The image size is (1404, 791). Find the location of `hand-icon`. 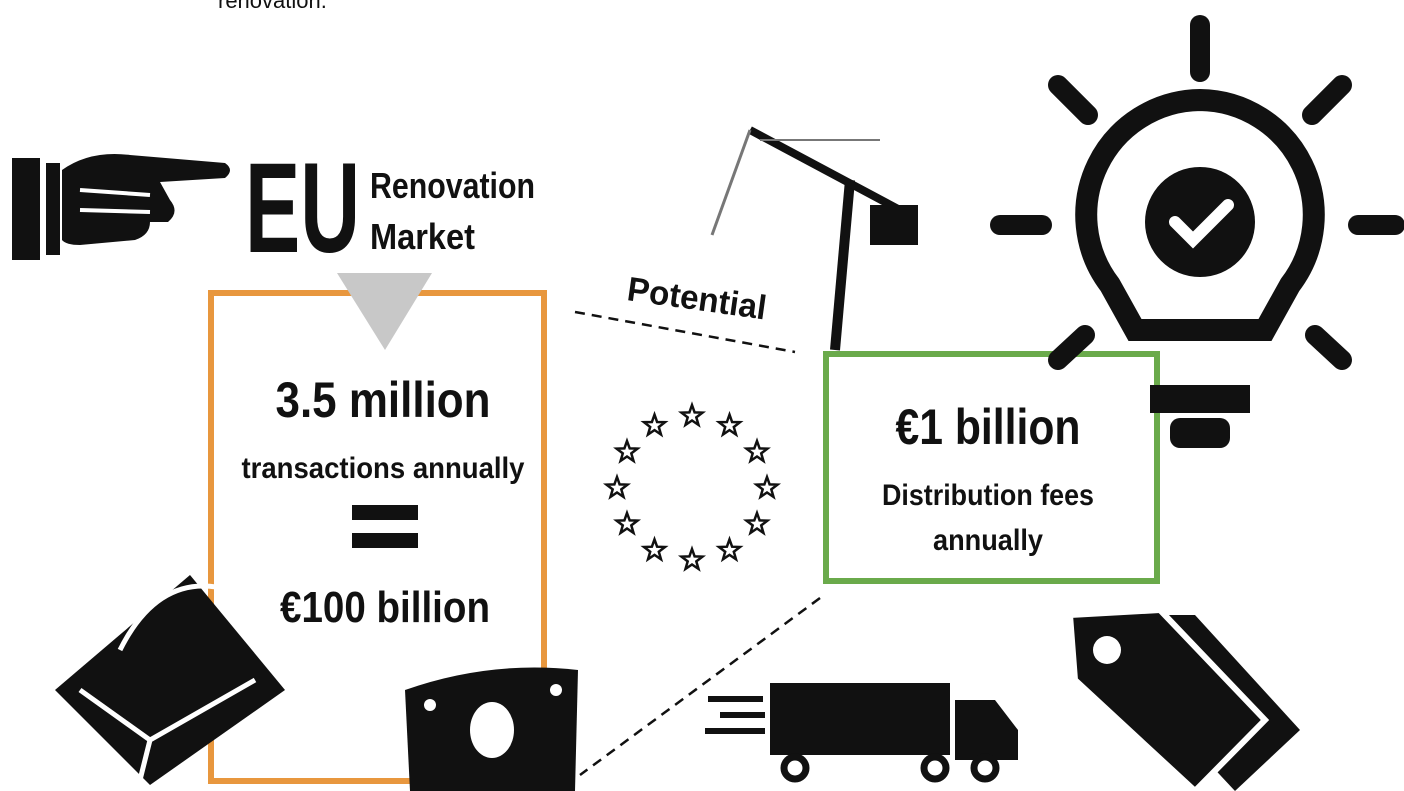

hand-icon is located at coordinates (121, 207).